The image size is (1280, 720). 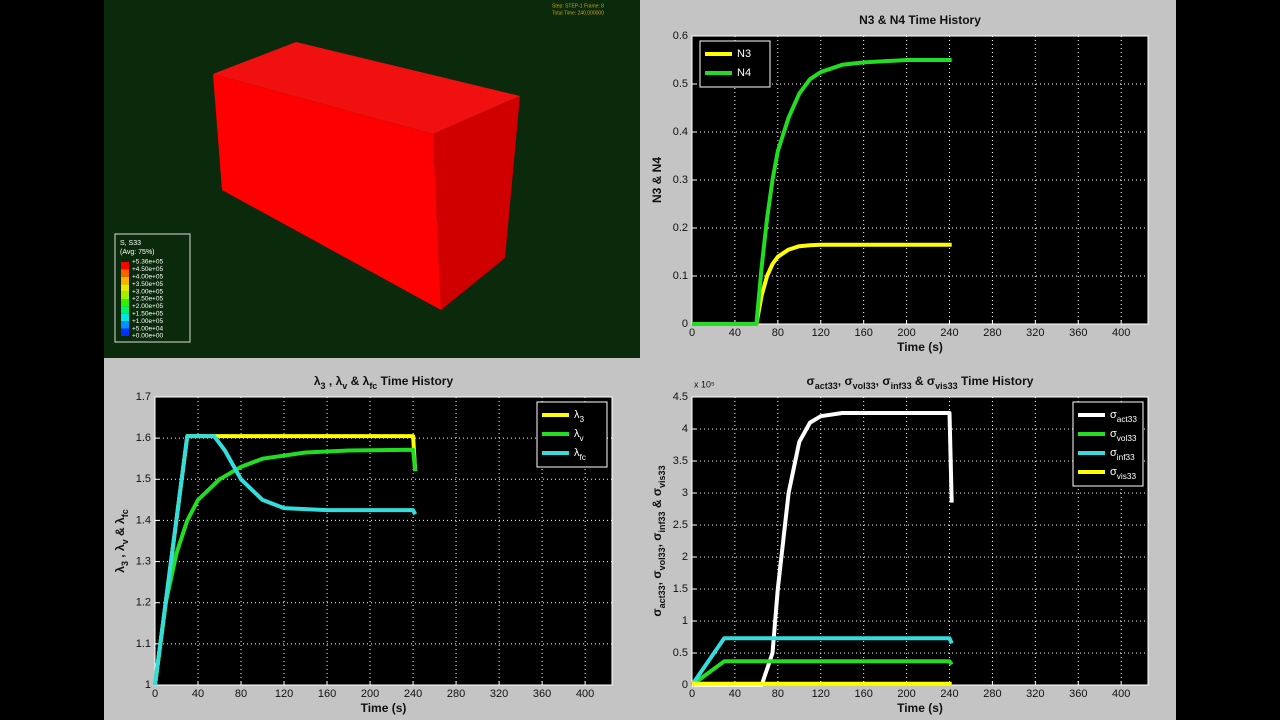 What do you see at coordinates (685, 557) in the screenshot?
I see `y-tick-label: 2` at bounding box center [685, 557].